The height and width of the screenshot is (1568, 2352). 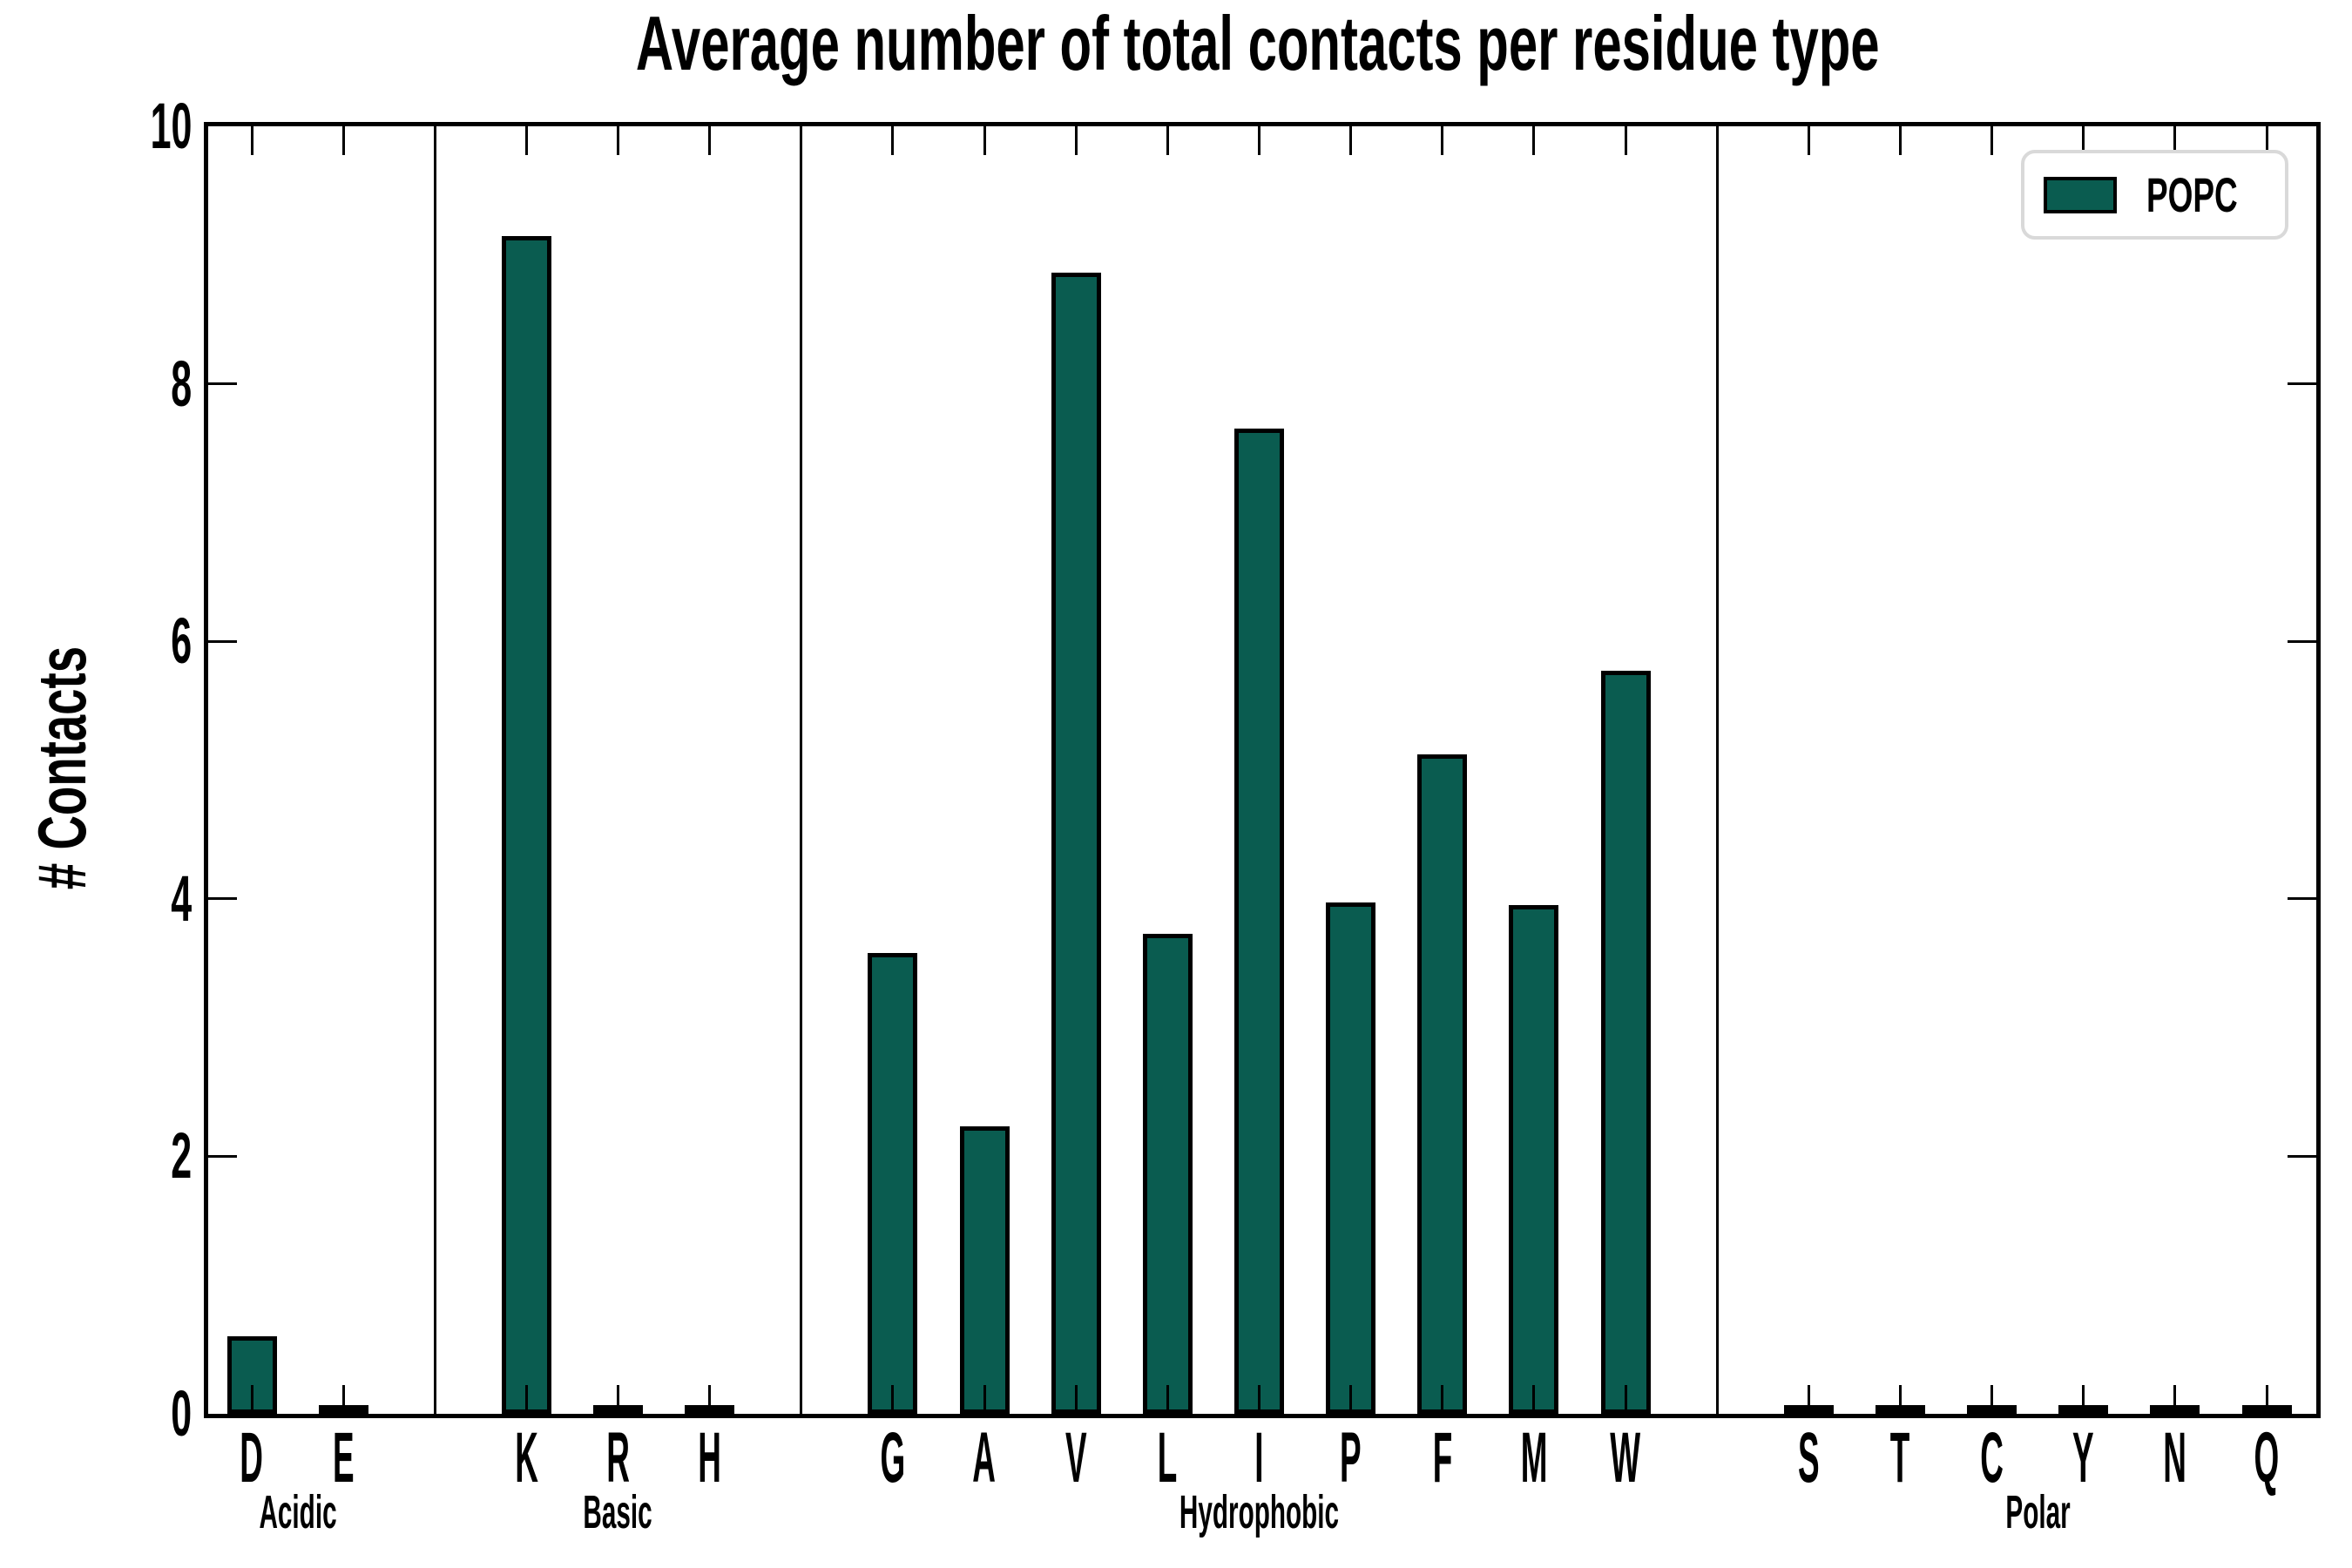 I want to click on bar-P, so click(x=1351, y=1158).